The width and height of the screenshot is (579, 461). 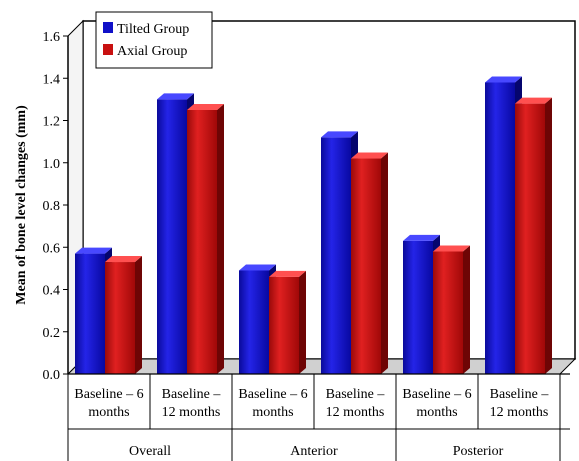 What do you see at coordinates (153, 29) in the screenshot?
I see `legend-entry: Tilted Group` at bounding box center [153, 29].